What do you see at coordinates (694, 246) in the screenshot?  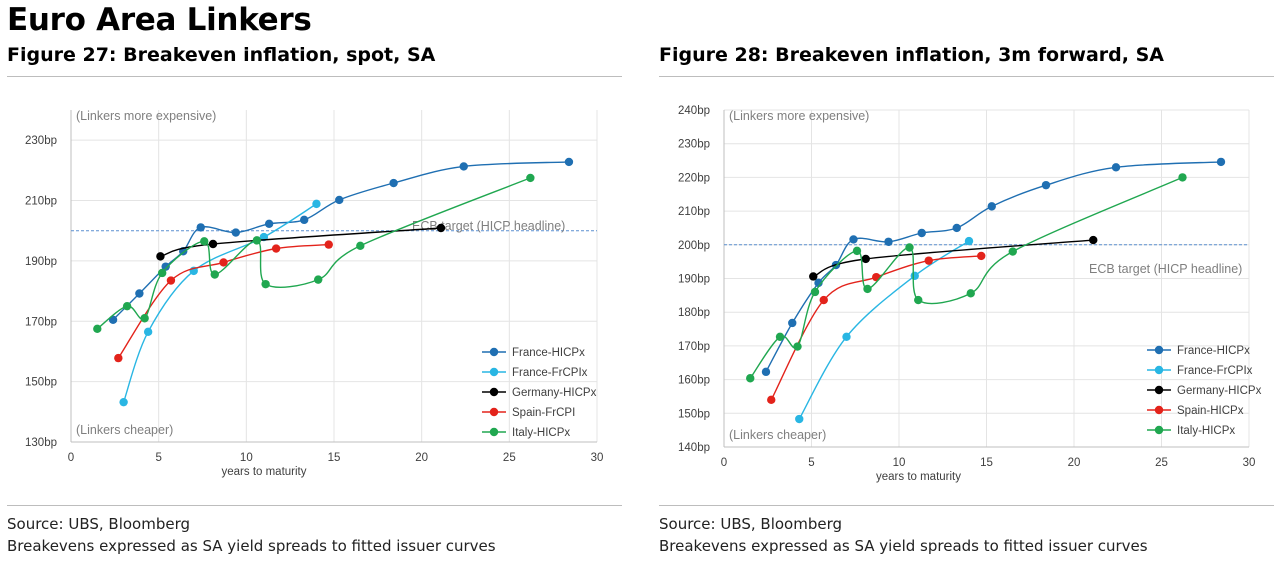 I see `y-tick-label: 200bp` at bounding box center [694, 246].